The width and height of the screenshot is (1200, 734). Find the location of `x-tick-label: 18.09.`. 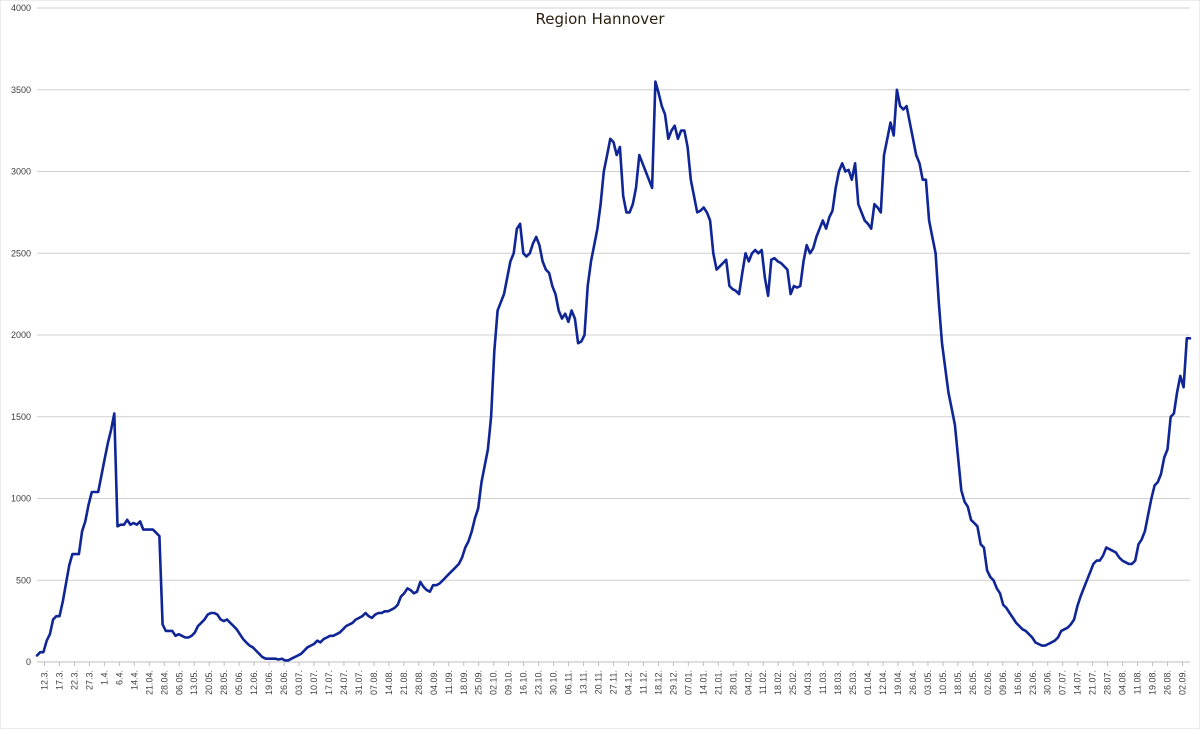

x-tick-label: 18.09. is located at coordinates (464, 682).